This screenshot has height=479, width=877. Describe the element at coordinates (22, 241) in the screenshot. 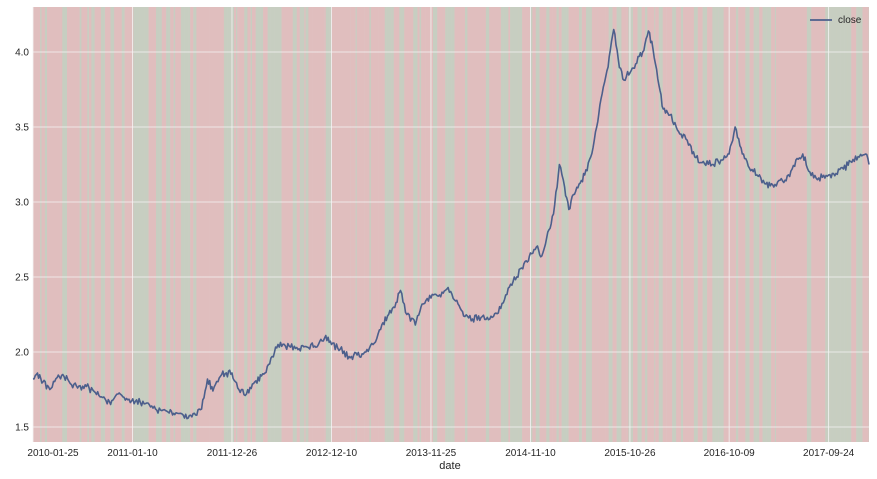

I see `y-axis-ticks: 1.5 2.0 2.5 3.0 3.5 4.0` at that location.